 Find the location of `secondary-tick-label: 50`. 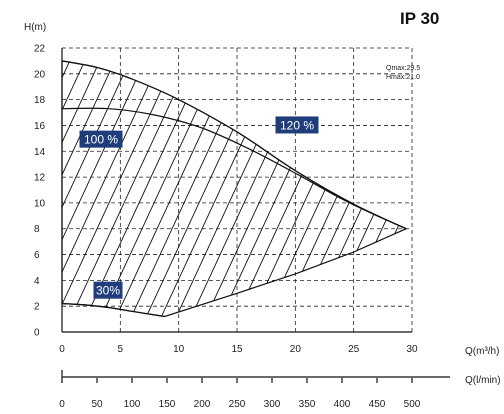

secondary-tick-label: 50 is located at coordinates (97, 404).